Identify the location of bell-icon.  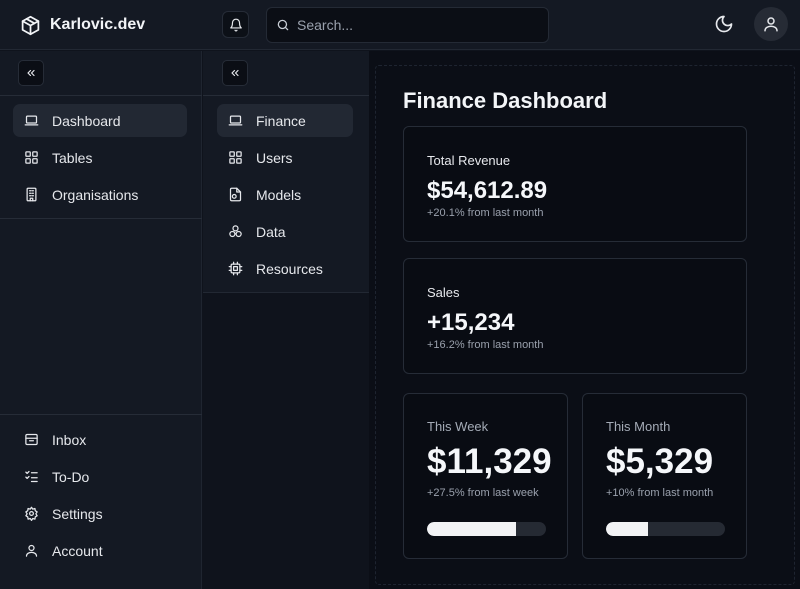
(236, 25).